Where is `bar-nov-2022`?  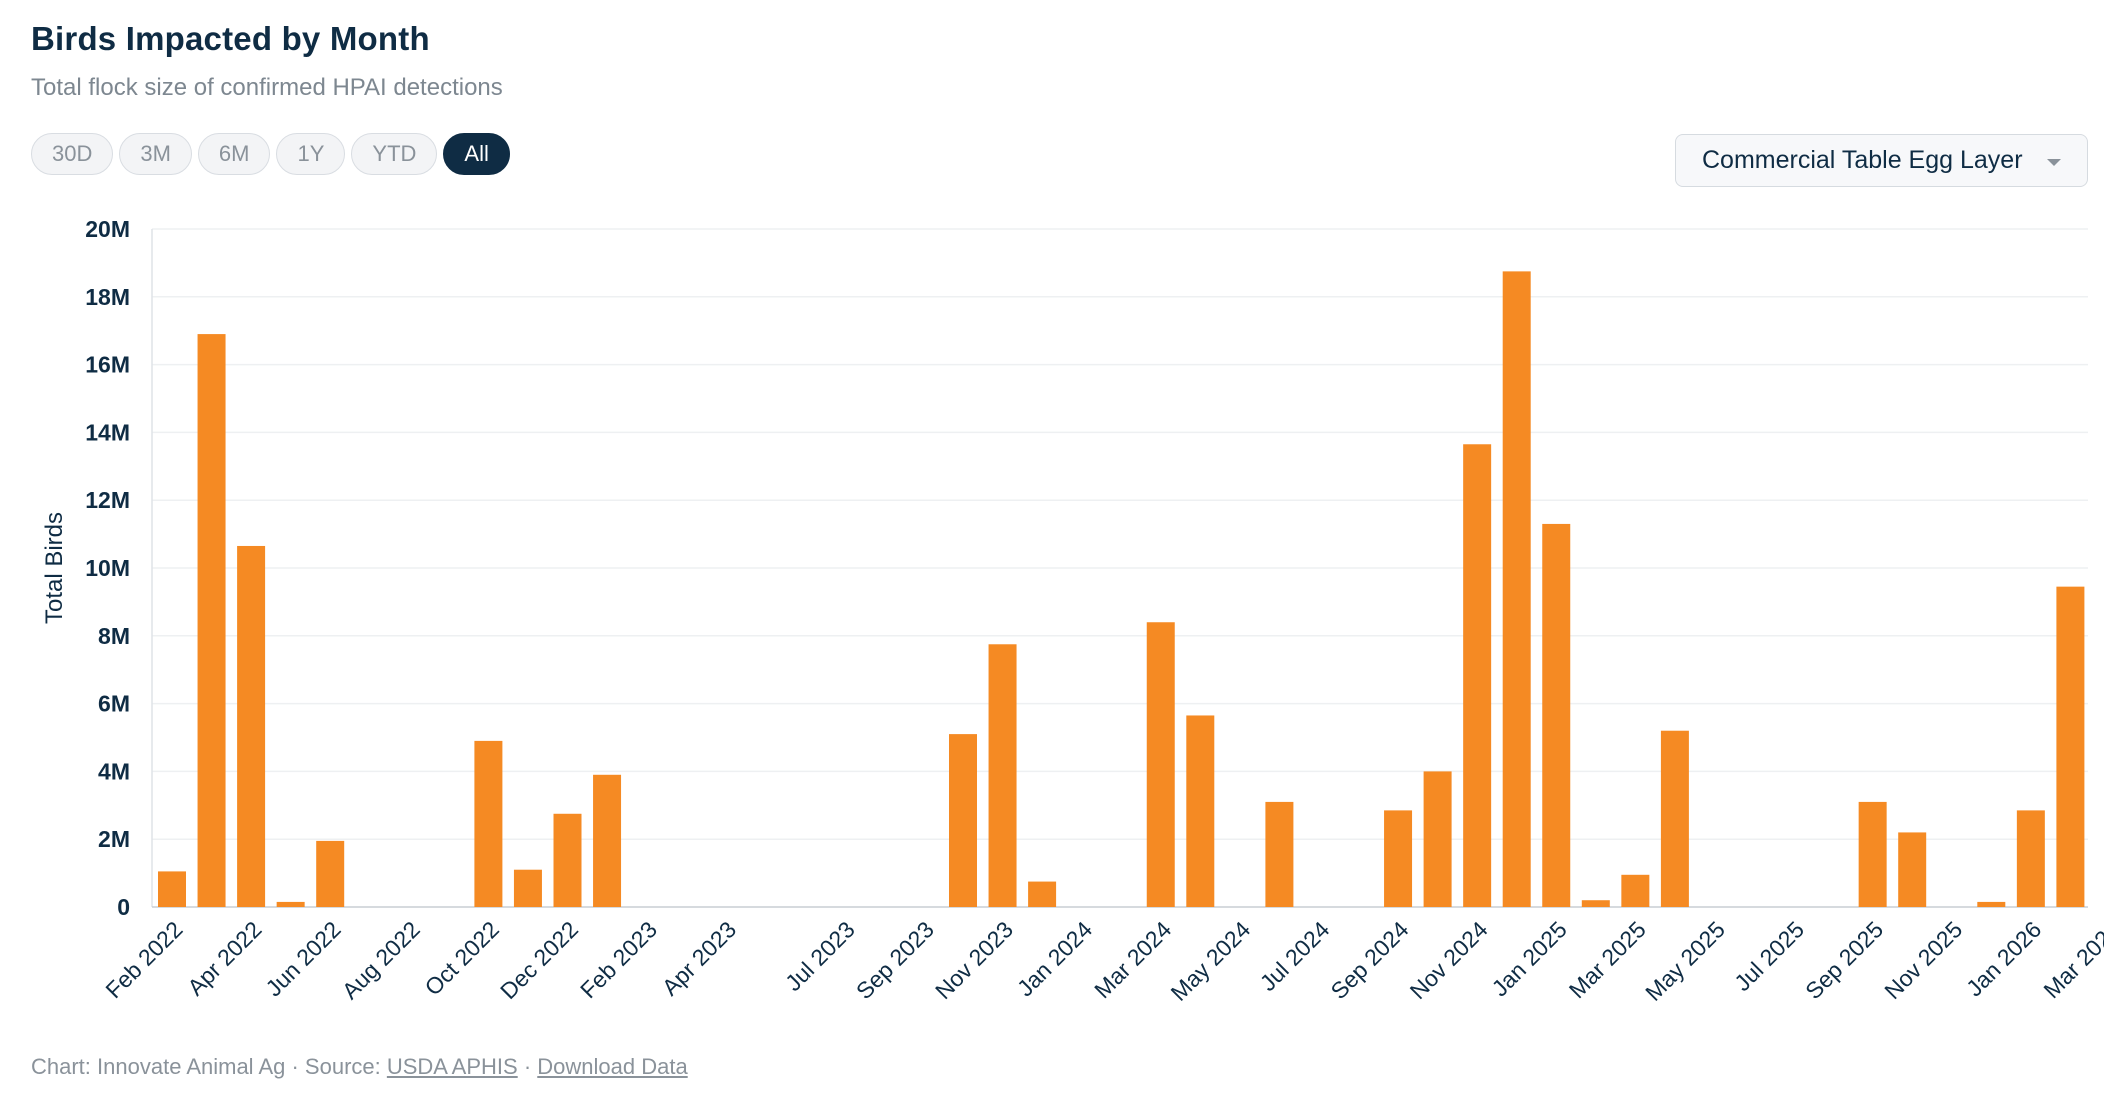
bar-nov-2022 is located at coordinates (527, 888).